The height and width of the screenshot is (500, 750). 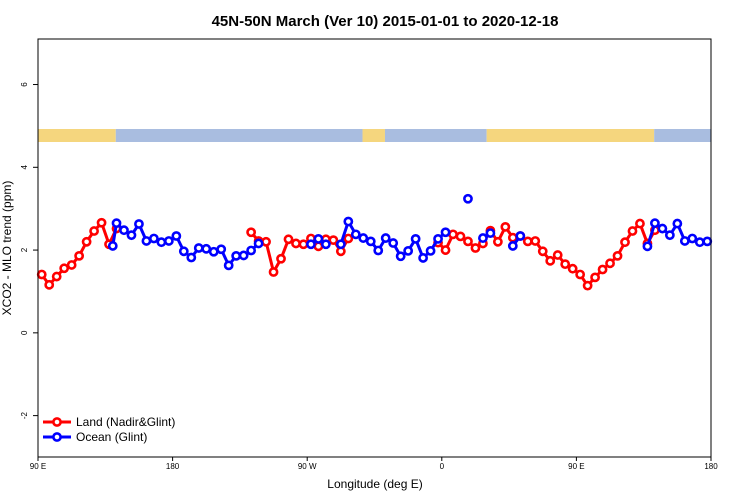 I want to click on y-tick-label: 4, so click(x=24, y=167).